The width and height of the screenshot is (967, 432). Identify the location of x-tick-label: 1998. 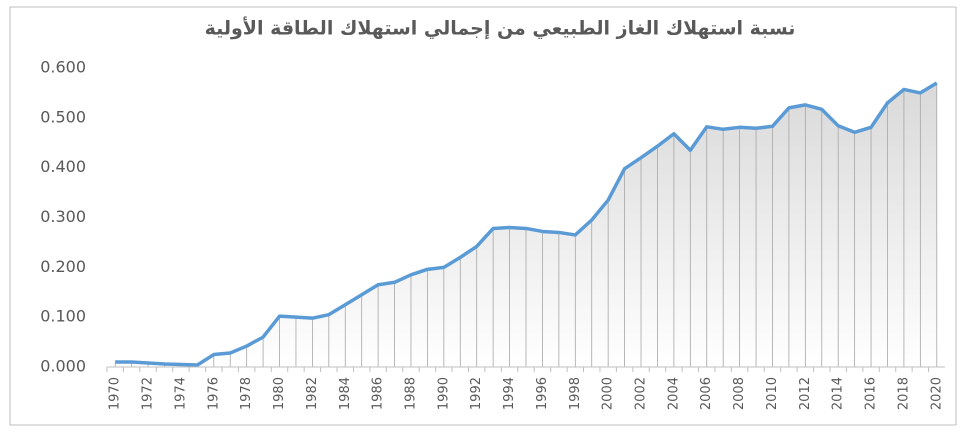
(575, 393).